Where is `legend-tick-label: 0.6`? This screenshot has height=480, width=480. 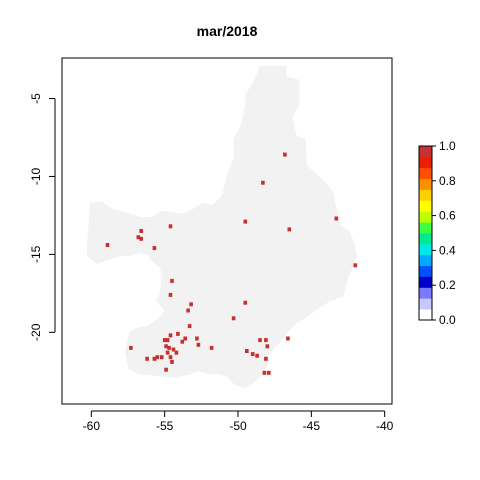
legend-tick-label: 0.6 is located at coordinates (447, 216).